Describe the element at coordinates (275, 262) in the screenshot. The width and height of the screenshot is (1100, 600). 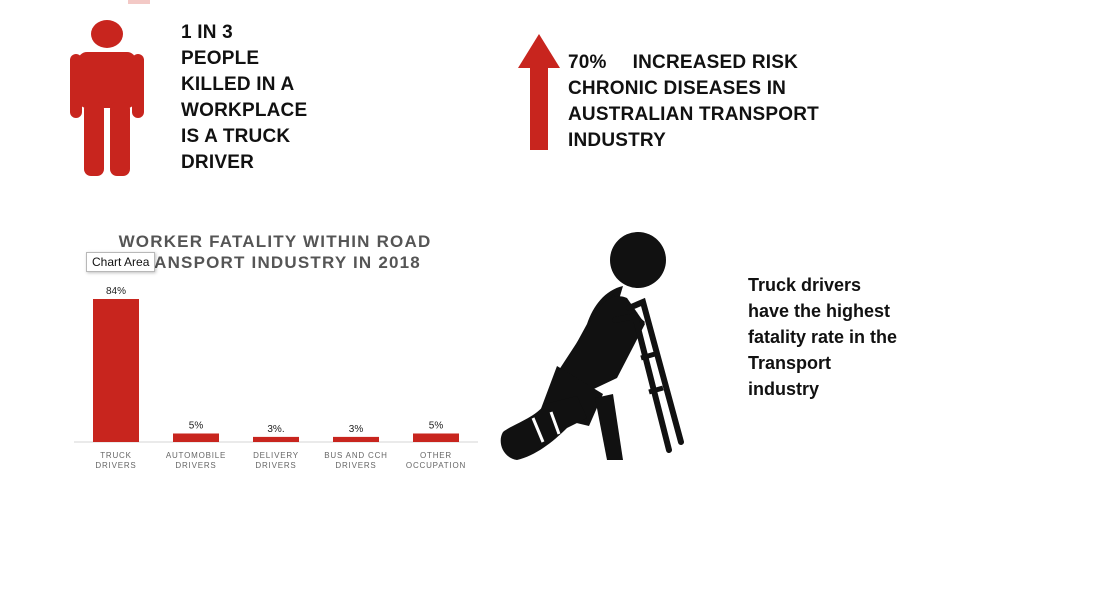
I see `chart-title: TRANSPORT INDUSTRY IN 2018` at that location.